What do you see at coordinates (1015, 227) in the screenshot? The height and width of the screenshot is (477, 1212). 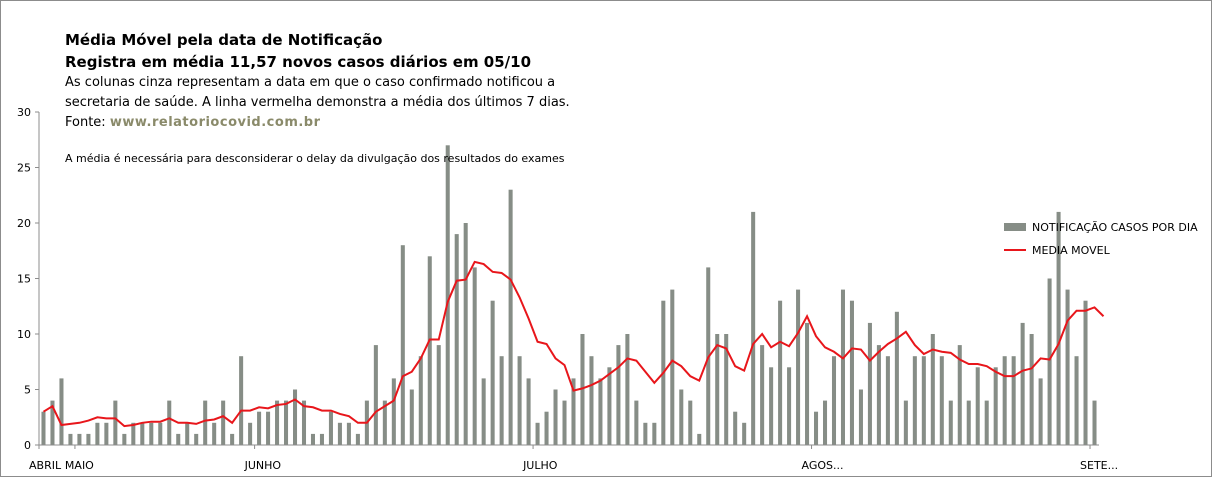 I see `legend-bar-swatch` at bounding box center [1015, 227].